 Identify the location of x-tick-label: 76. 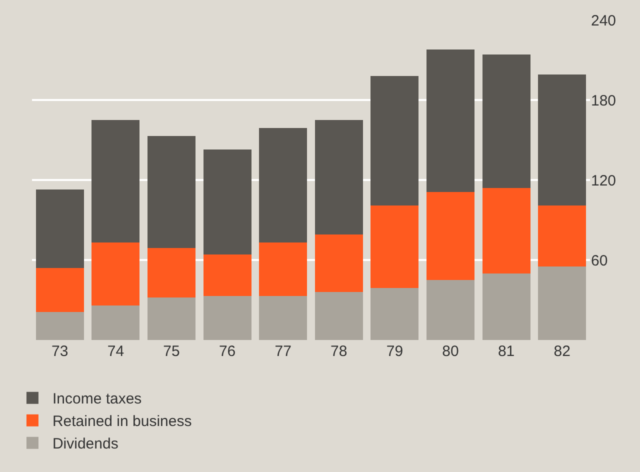
(227, 351).